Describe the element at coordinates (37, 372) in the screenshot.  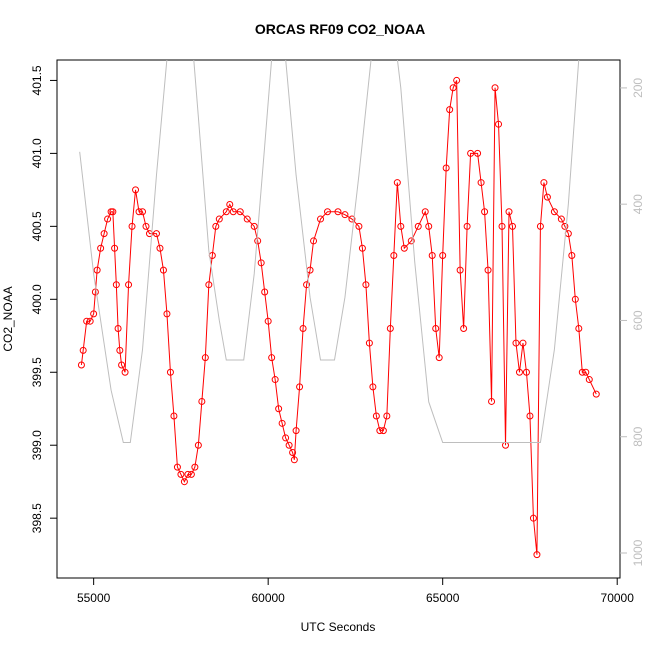
I see `y-tick-label: 399.5` at that location.